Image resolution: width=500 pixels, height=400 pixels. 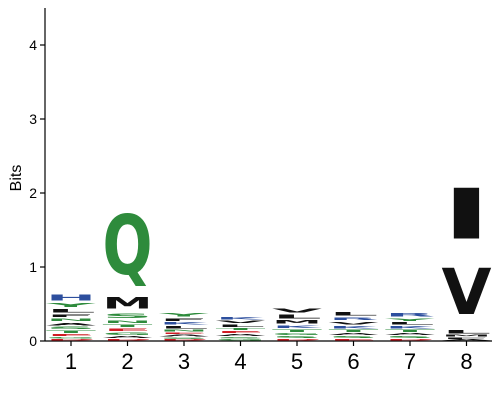 I want to click on y-tick-label: 2, so click(x=33, y=193).